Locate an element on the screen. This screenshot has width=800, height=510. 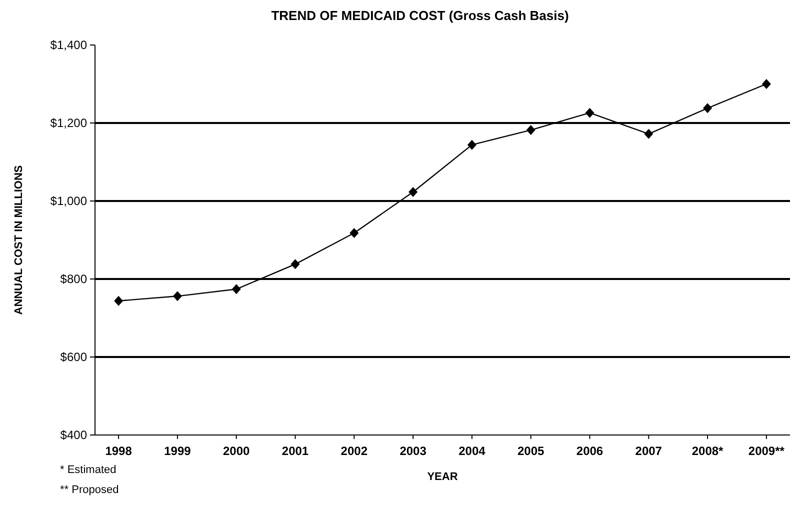
text: * Estimated is located at coordinates (88, 470).